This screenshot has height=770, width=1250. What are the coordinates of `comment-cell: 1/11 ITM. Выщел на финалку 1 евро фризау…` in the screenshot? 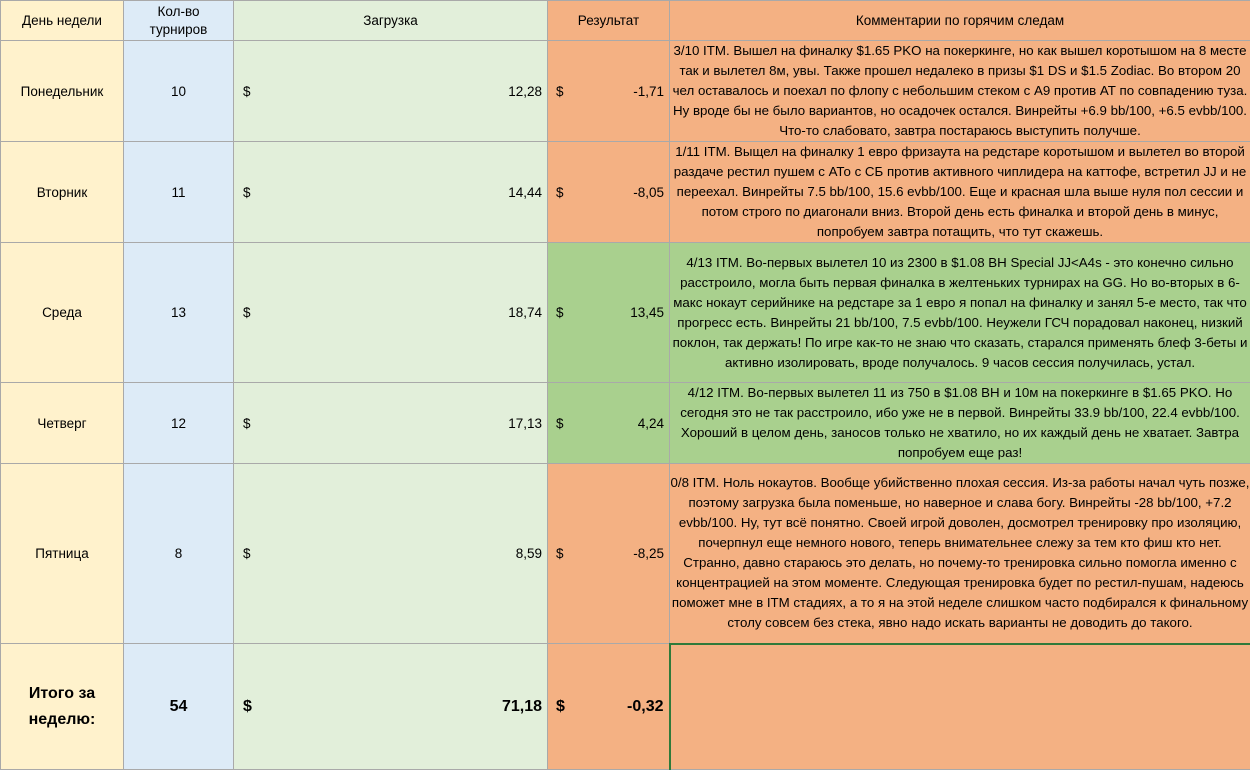 It's located at (960, 192).